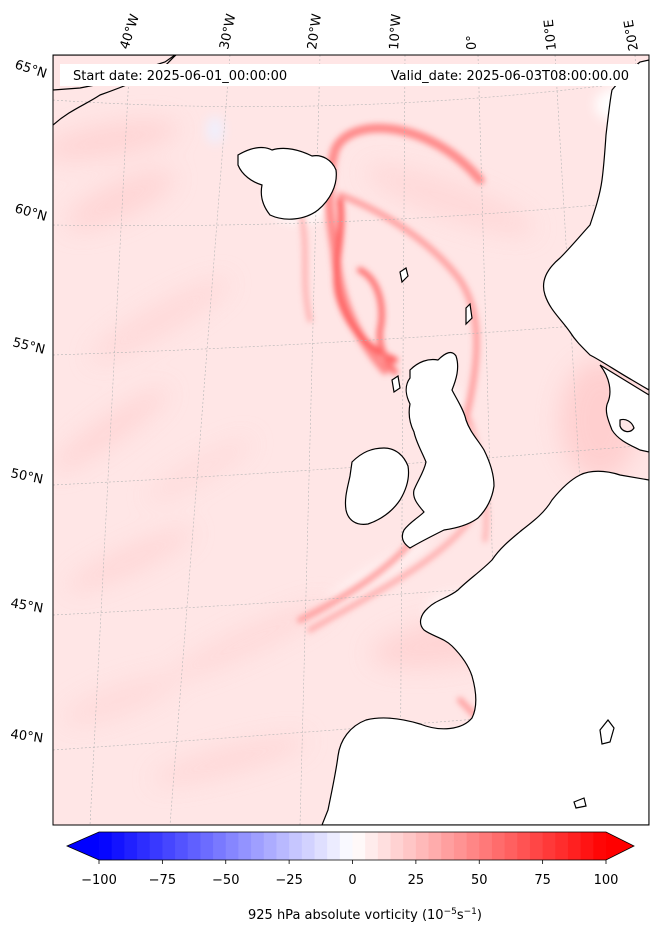 Image resolution: width=659 pixels, height=936 pixels. What do you see at coordinates (365, 915) in the screenshot?
I see `colorbar-title: 925 hPa absolute vorticity (10−5s−1)` at bounding box center [365, 915].